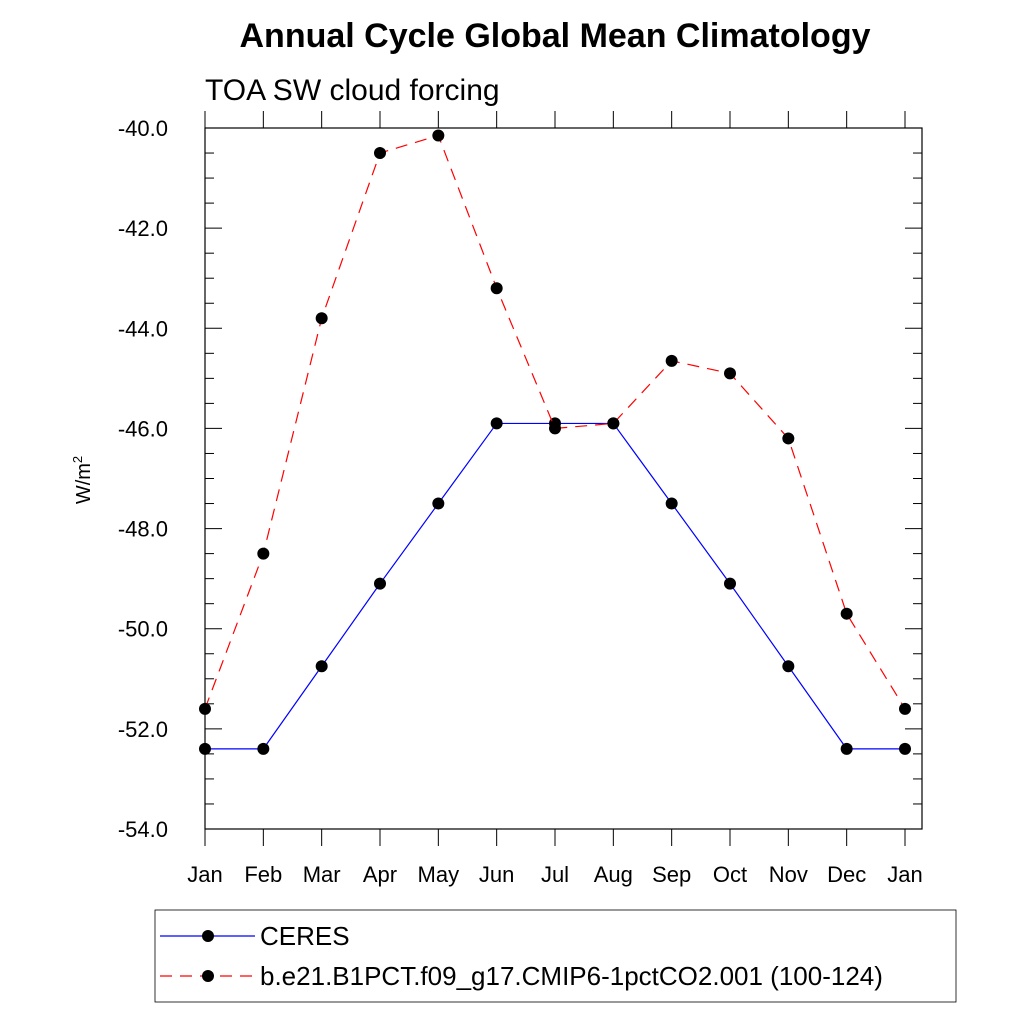 The height and width of the screenshot is (1024, 1024). I want to click on x-tick-label: Nov, so click(788, 874).